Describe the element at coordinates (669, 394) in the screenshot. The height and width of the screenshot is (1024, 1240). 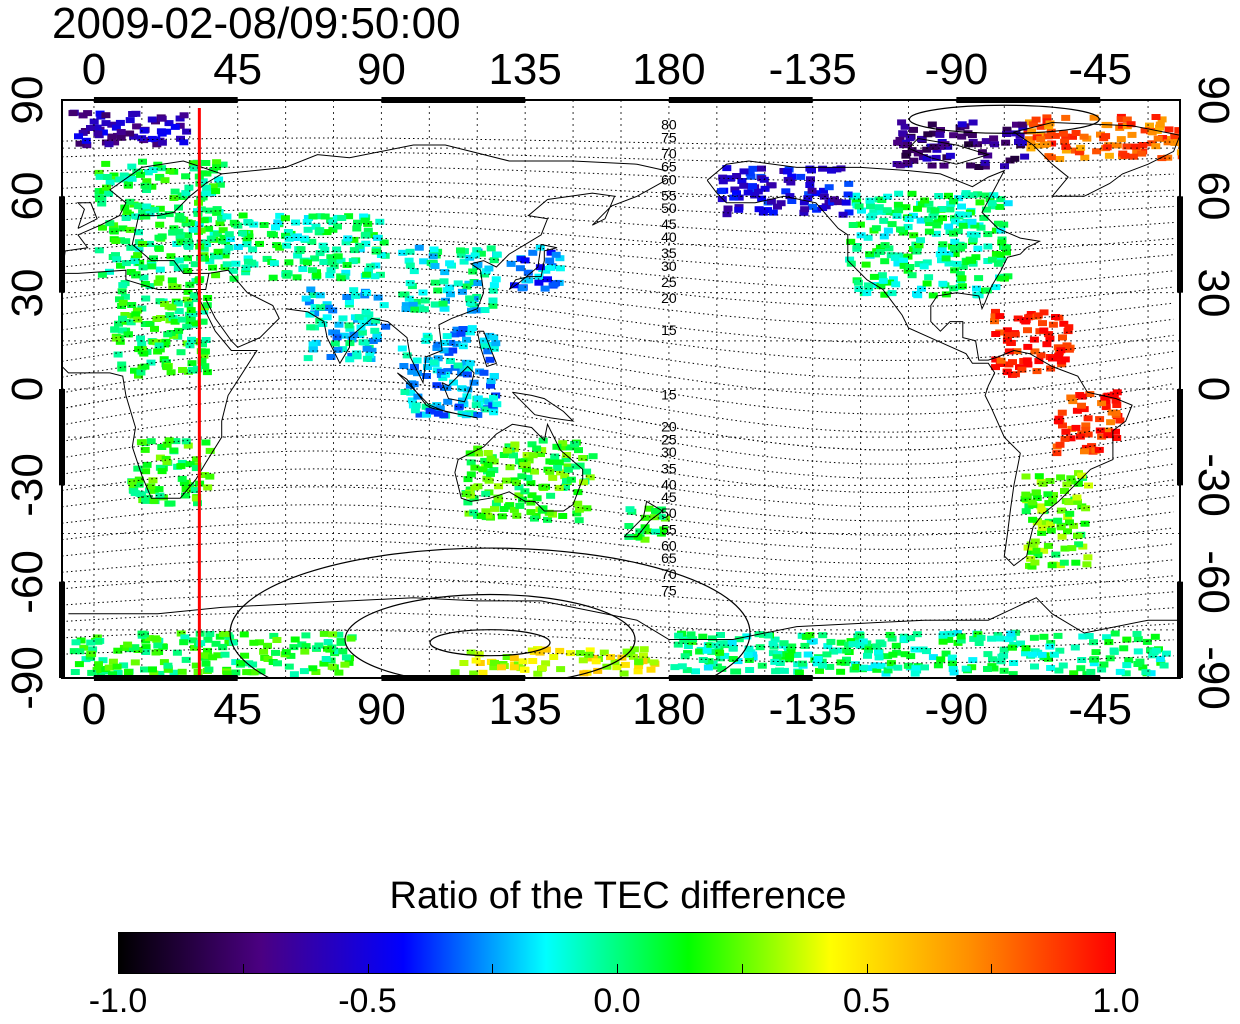
I see `contour-label: 15` at that location.